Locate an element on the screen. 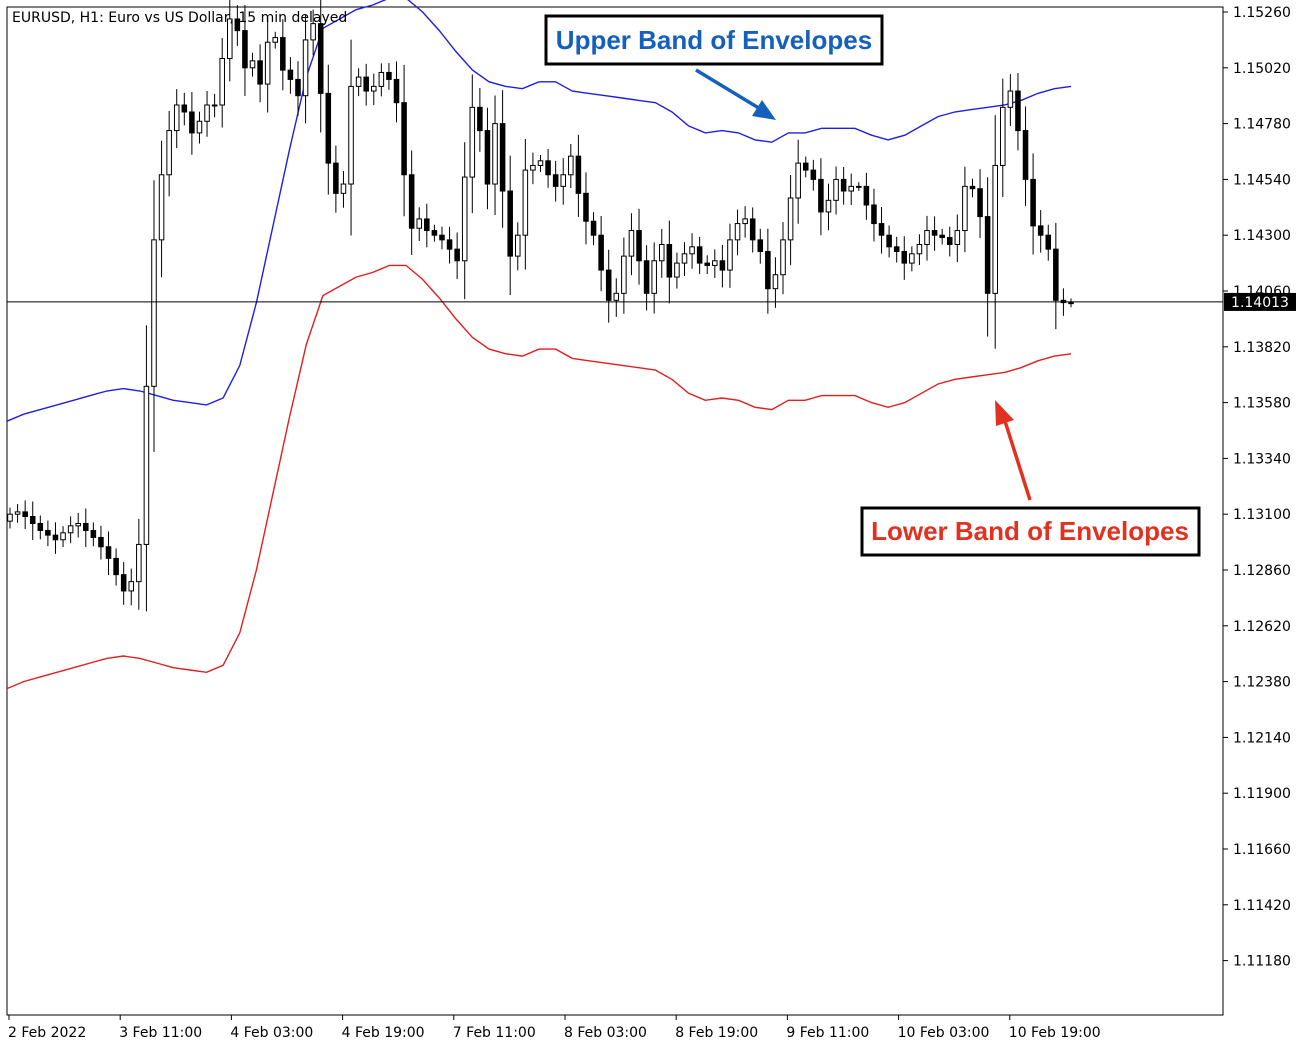 Image resolution: width=1301 pixels, height=1049 pixels. y-tick-label: 1.13340 is located at coordinates (1262, 459).